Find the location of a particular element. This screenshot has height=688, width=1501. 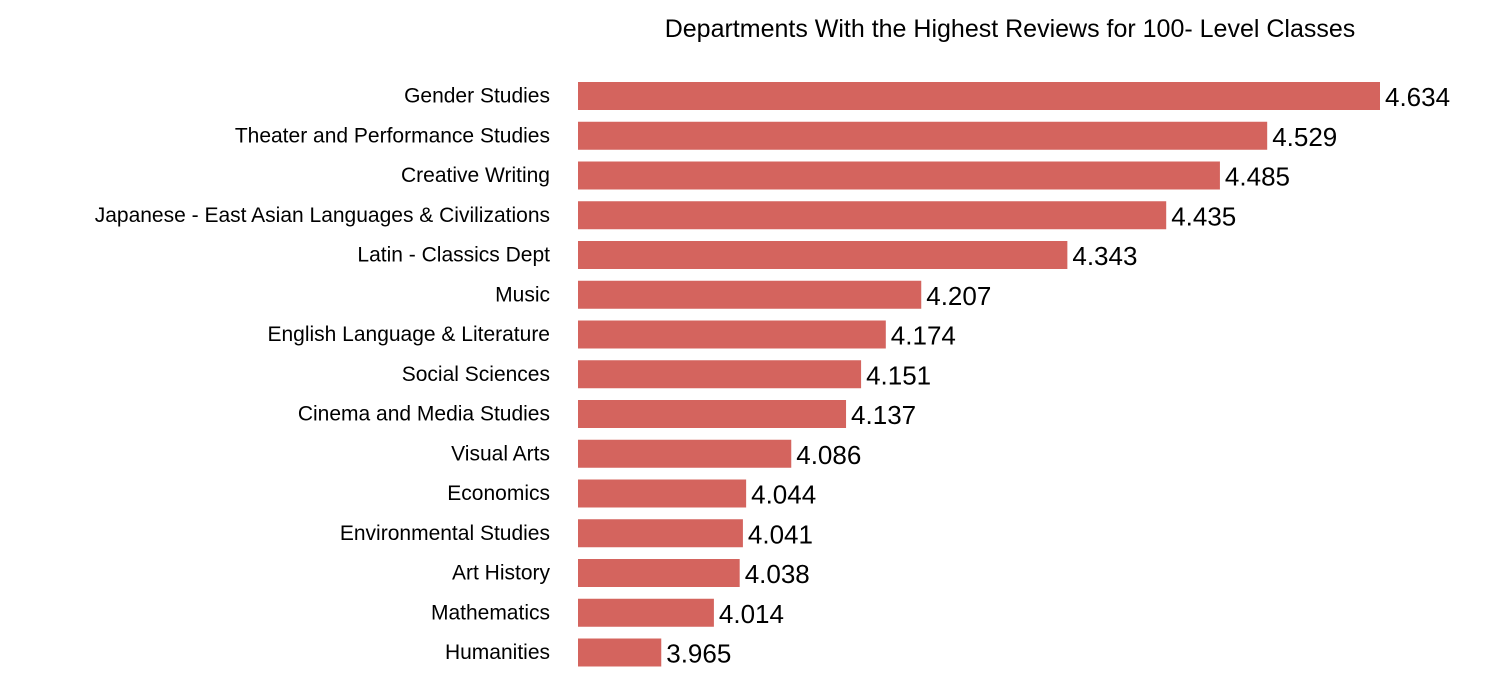

category-label: Visual Arts is located at coordinates (500, 453).